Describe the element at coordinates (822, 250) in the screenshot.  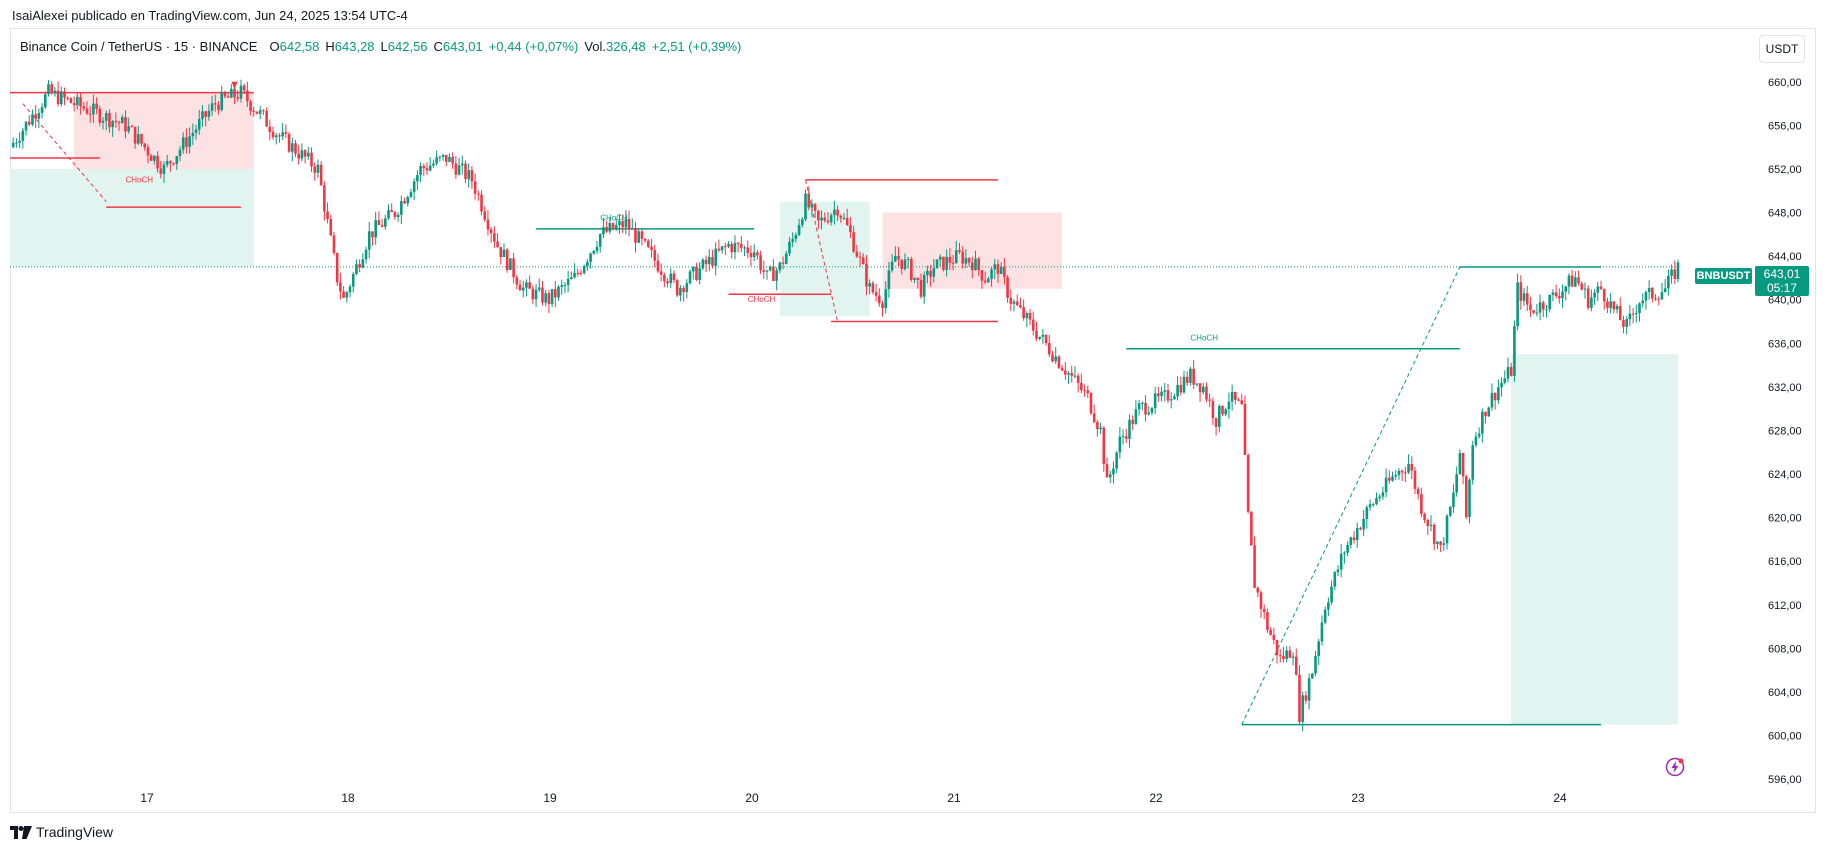
I see `diag-mid` at that location.